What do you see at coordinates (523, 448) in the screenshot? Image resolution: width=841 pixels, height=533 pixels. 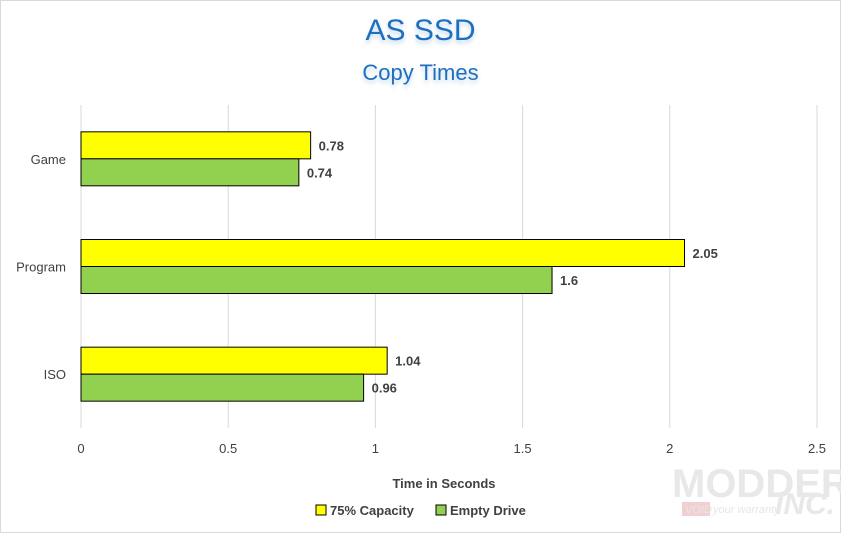 I see `x-tick-label: 1.5` at bounding box center [523, 448].